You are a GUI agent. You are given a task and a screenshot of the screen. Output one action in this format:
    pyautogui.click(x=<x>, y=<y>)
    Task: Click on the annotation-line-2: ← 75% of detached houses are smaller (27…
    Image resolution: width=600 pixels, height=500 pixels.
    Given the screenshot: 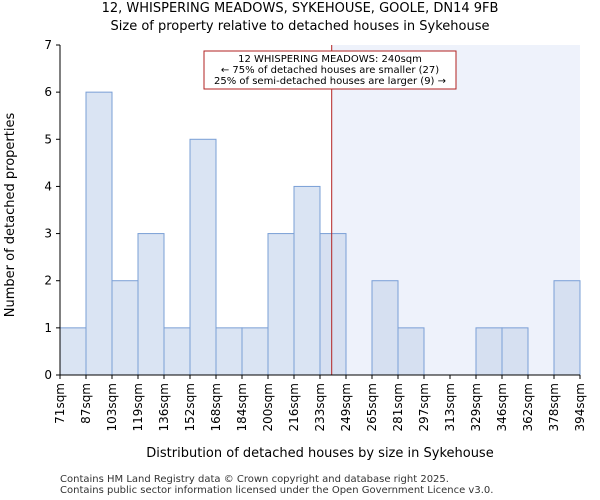 What is the action you would take?
    pyautogui.click(x=330, y=70)
    